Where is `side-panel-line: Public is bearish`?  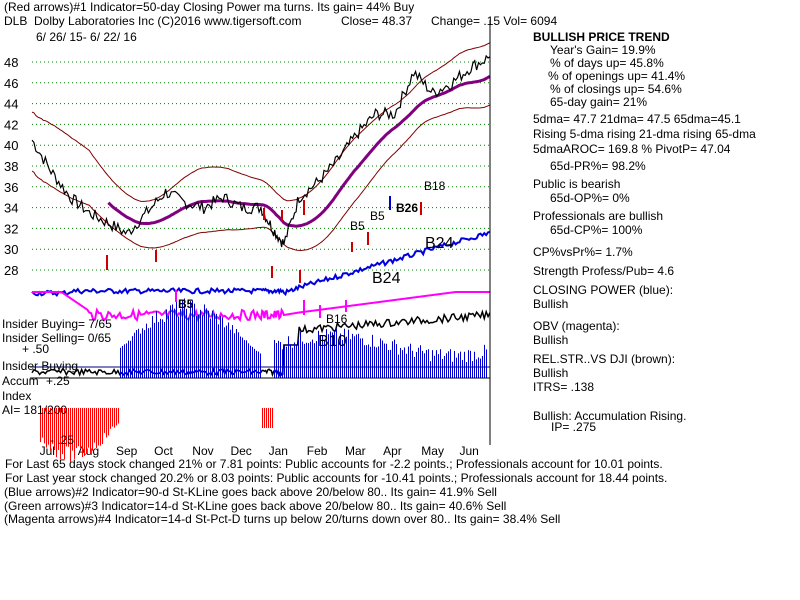 side-panel-line: Public is bearish is located at coordinates (577, 184).